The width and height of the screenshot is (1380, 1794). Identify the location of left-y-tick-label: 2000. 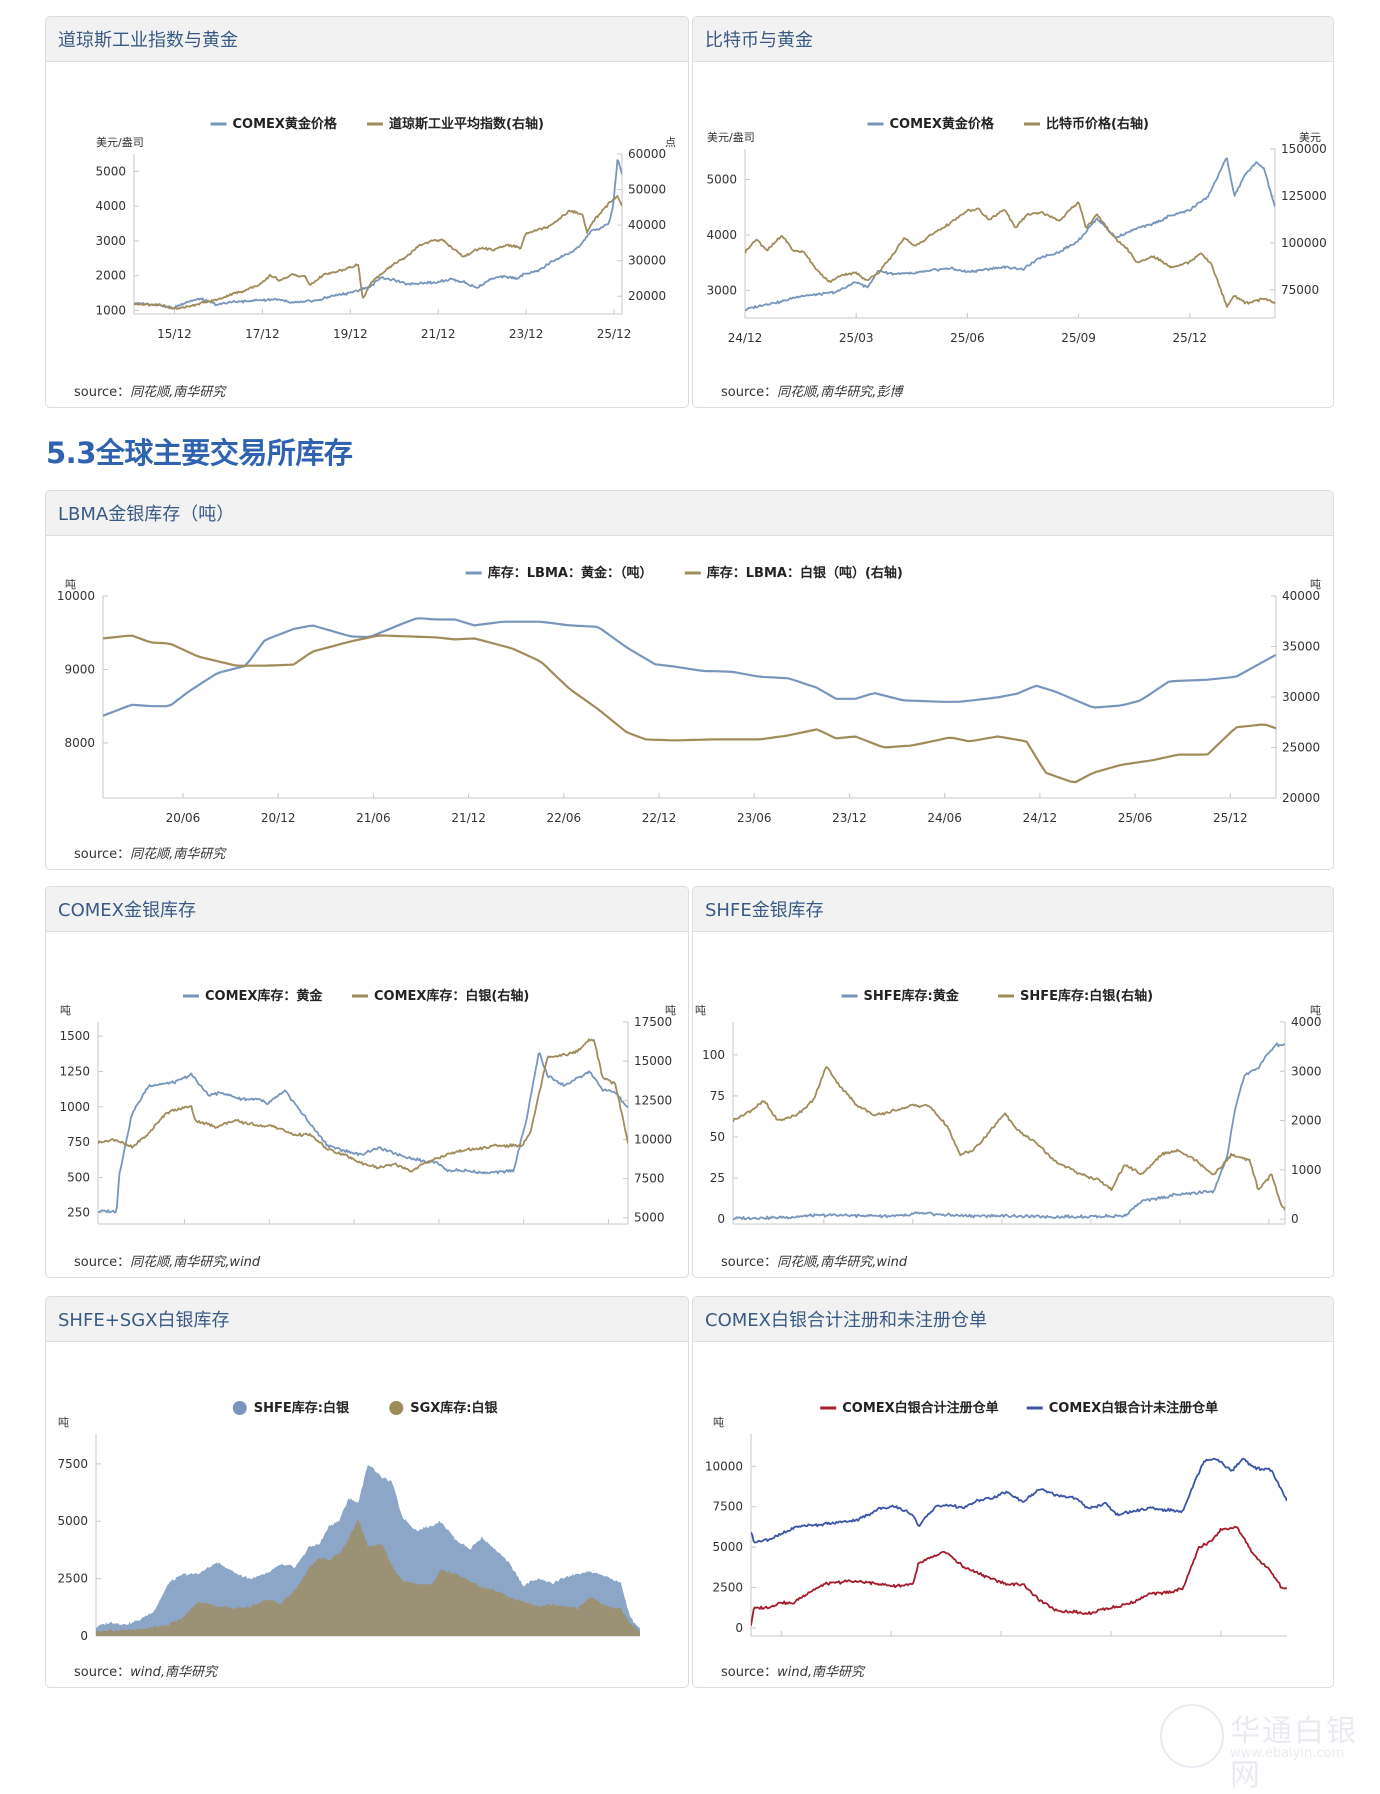
(110, 276).